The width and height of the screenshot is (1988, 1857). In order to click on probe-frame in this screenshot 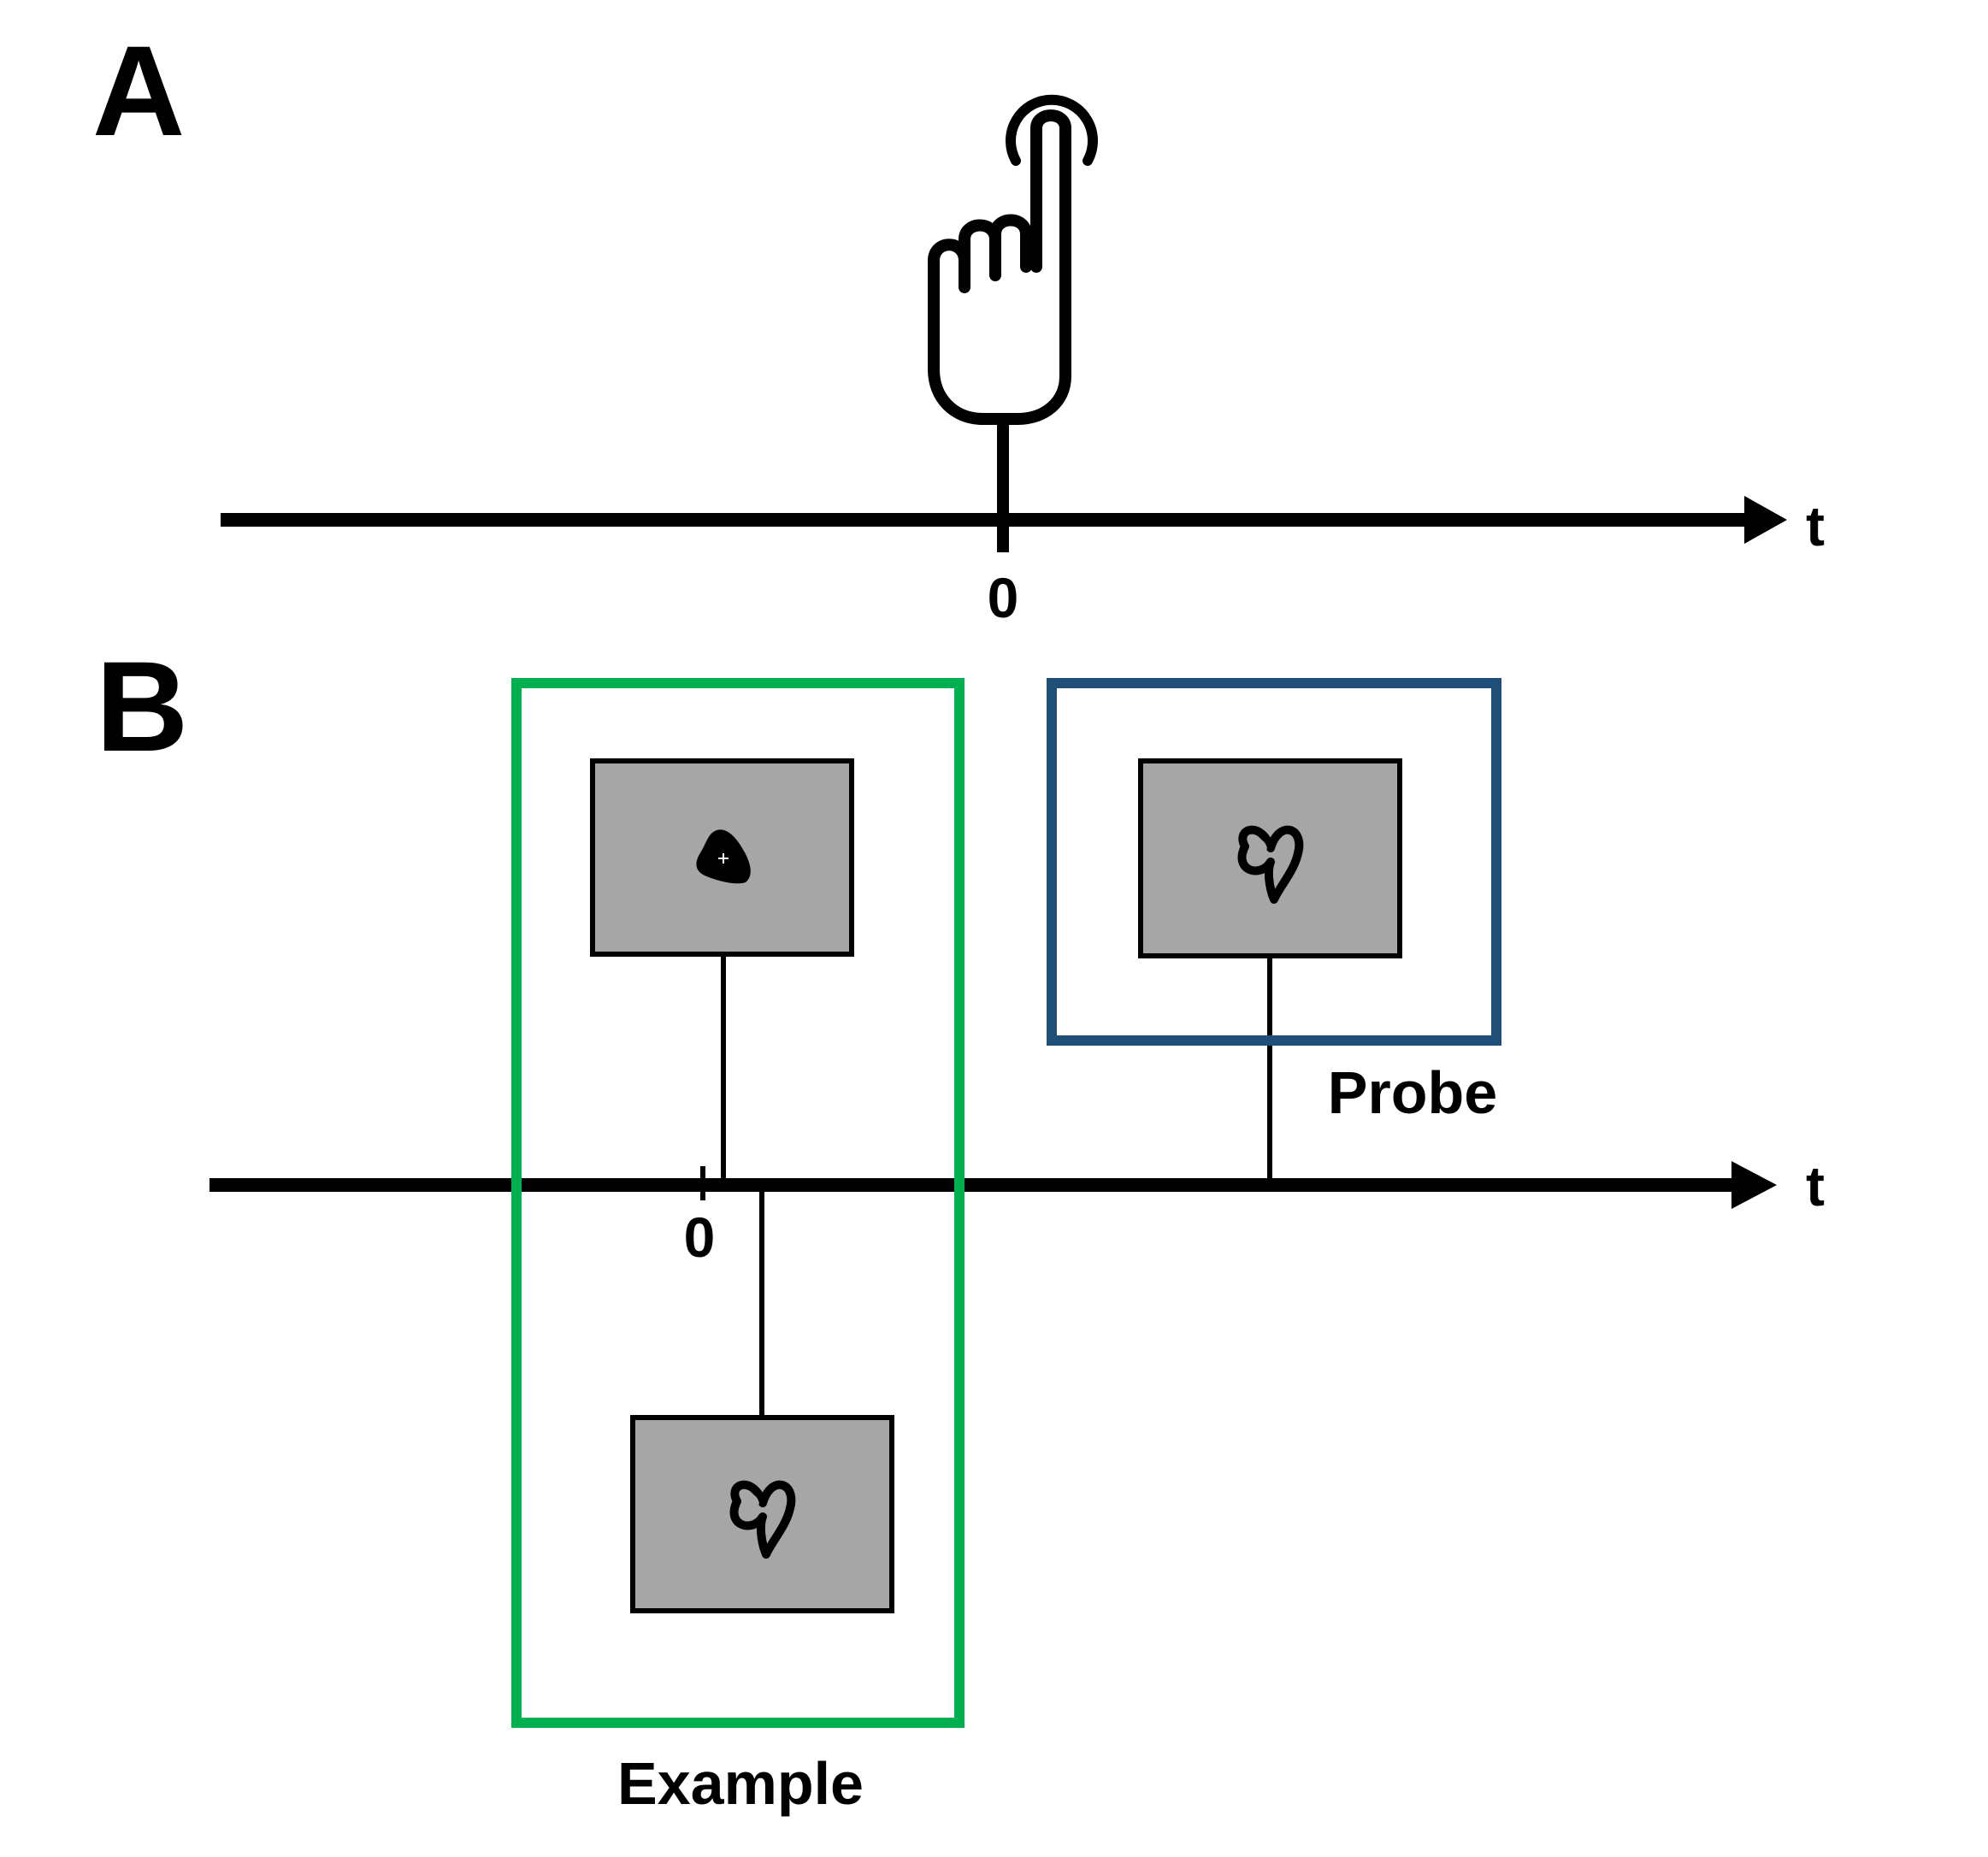, I will do `click(1274, 862)`.